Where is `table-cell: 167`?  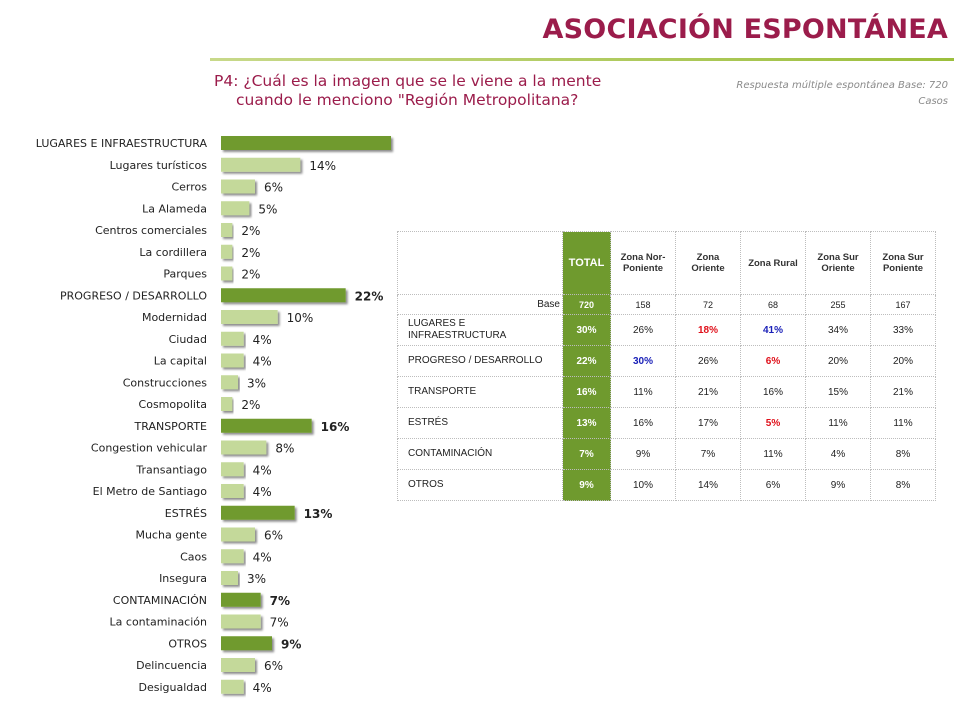 table-cell: 167 is located at coordinates (903, 304).